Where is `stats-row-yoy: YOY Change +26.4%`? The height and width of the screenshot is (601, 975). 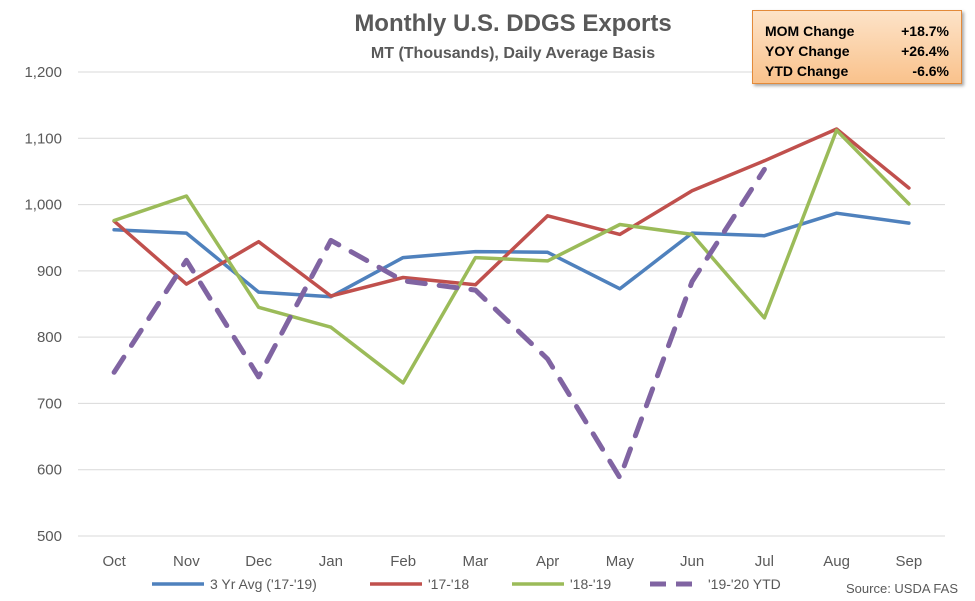
stats-row-yoy: YOY Change +26.4% is located at coordinates (857, 51).